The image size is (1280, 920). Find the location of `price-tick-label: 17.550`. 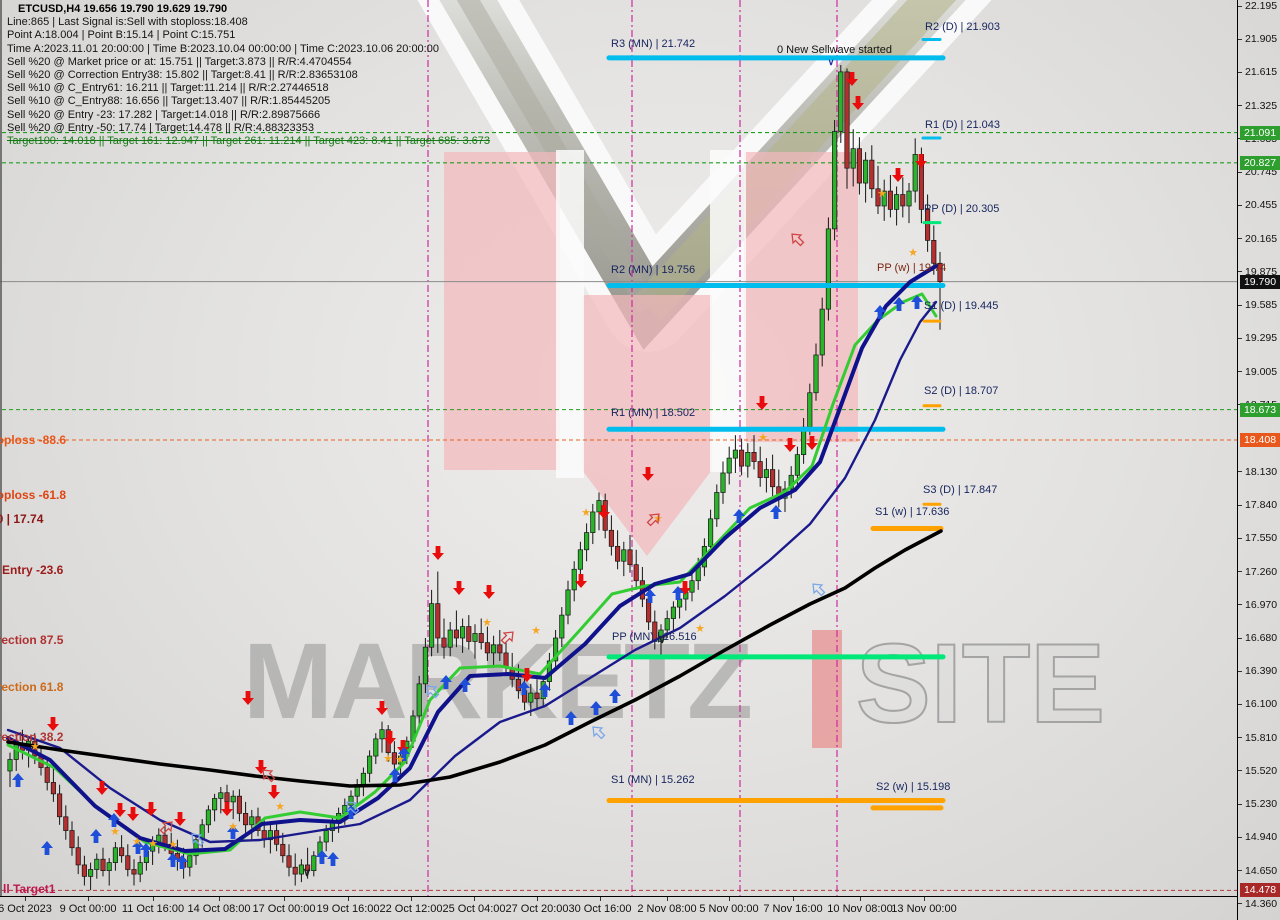

price-tick-label: 17.550 is located at coordinates (1261, 538).